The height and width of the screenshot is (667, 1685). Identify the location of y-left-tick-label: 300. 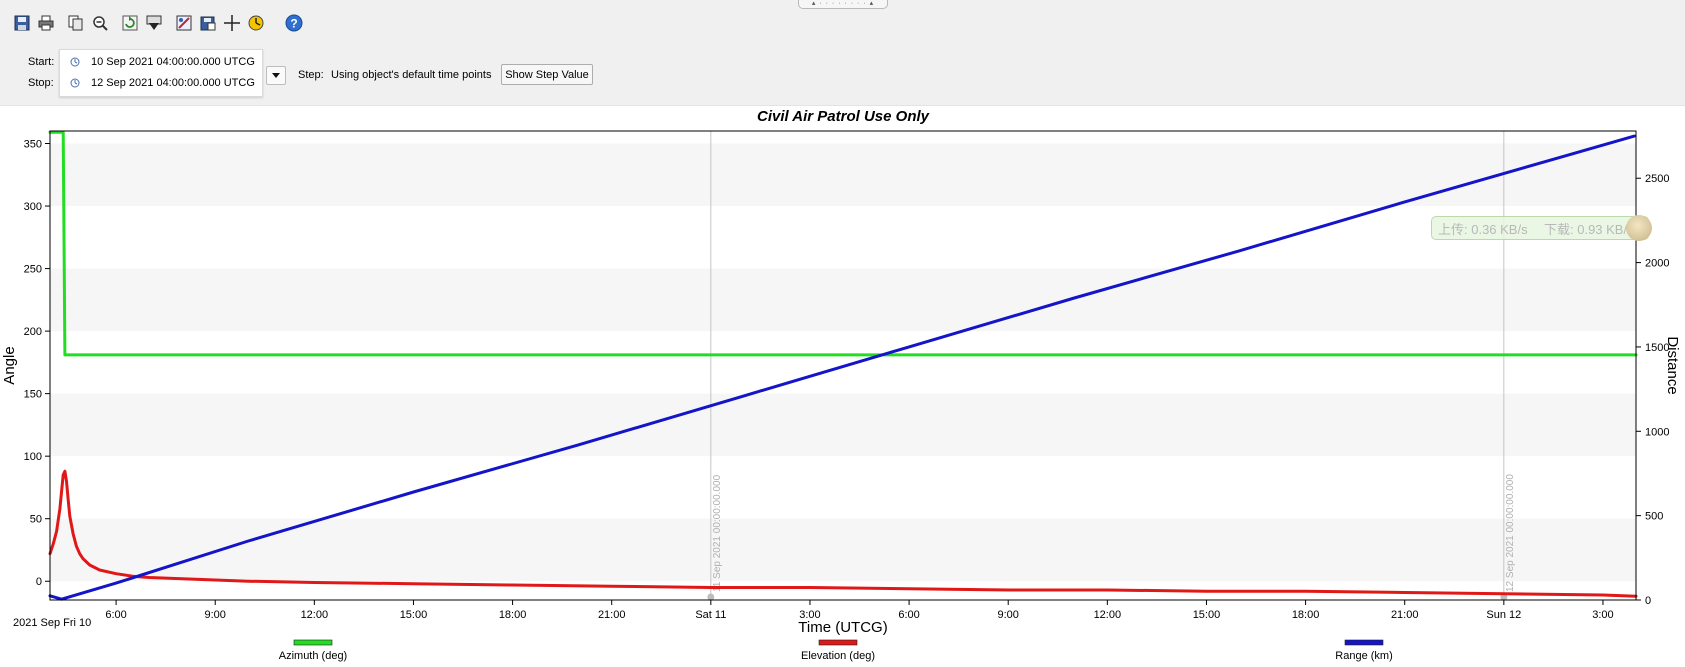
(33, 207).